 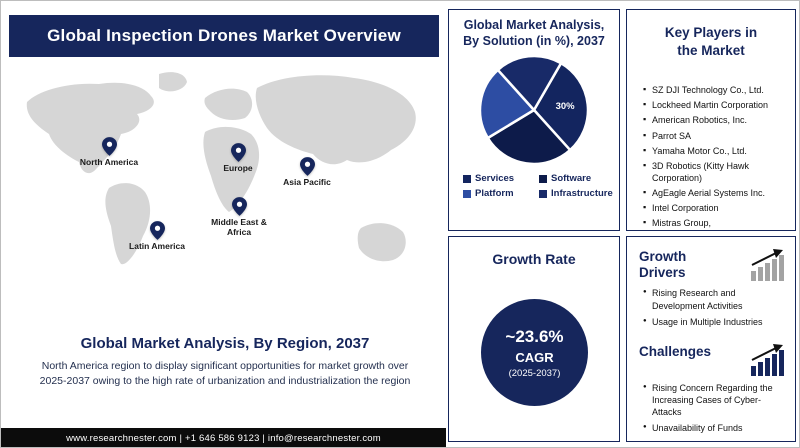 I want to click on pin-label: Middle East & Africa, so click(x=239, y=227).